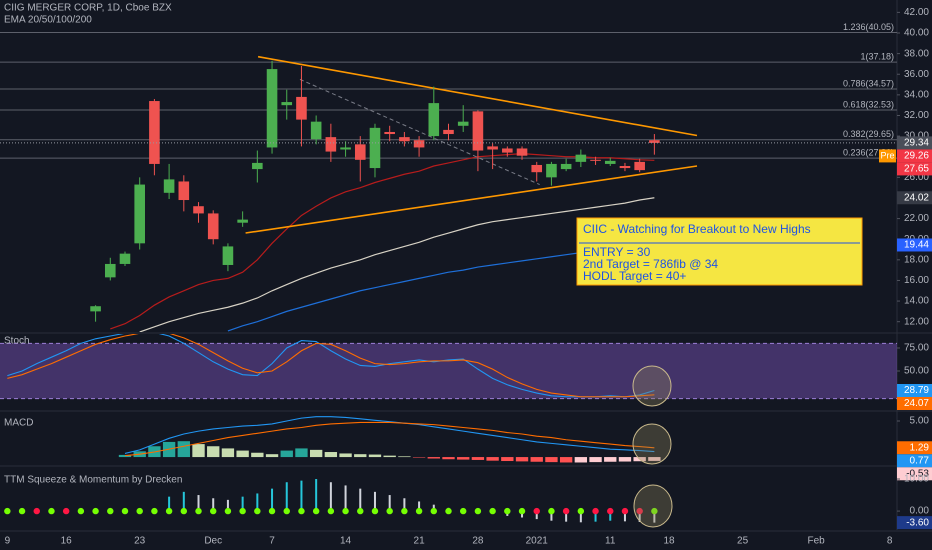 The image size is (932, 550). I want to click on x-tick-label: 25, so click(743, 541).